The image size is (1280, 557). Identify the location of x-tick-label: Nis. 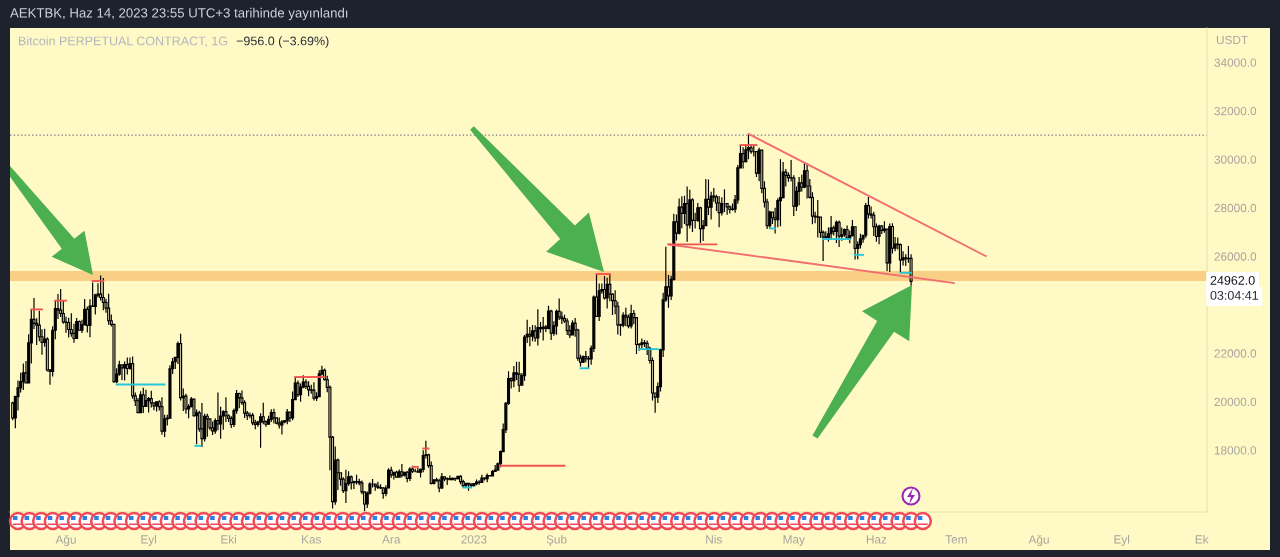
(714, 539).